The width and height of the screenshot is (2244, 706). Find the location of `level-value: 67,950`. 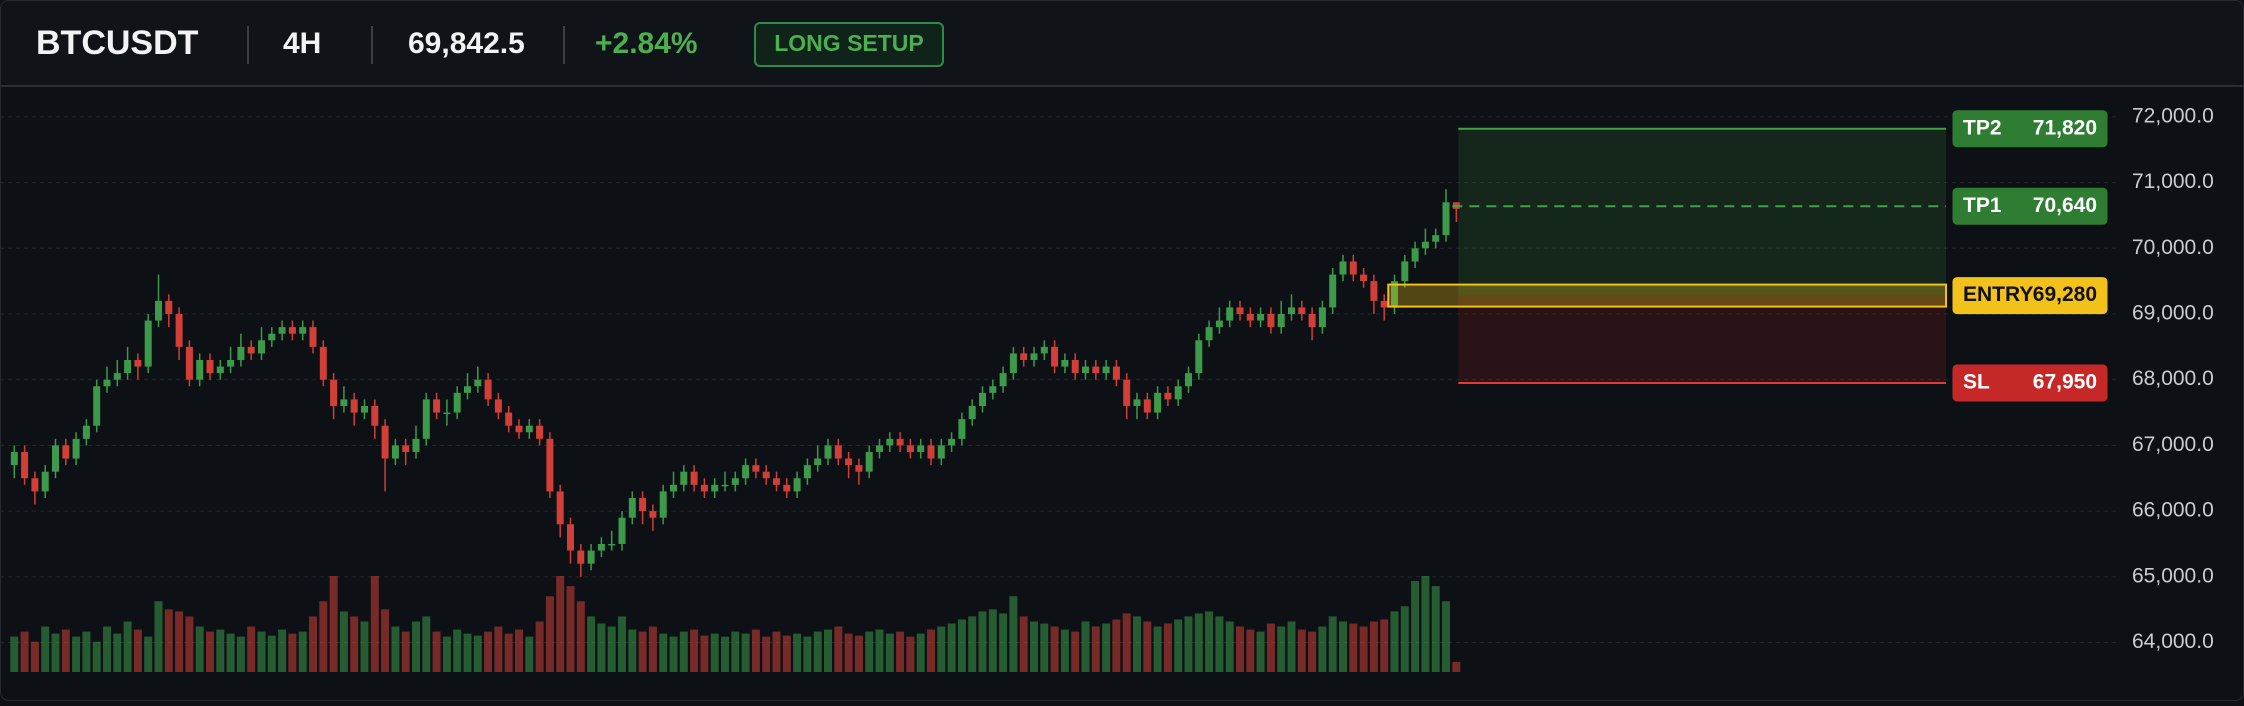

level-value: 67,950 is located at coordinates (2065, 382).